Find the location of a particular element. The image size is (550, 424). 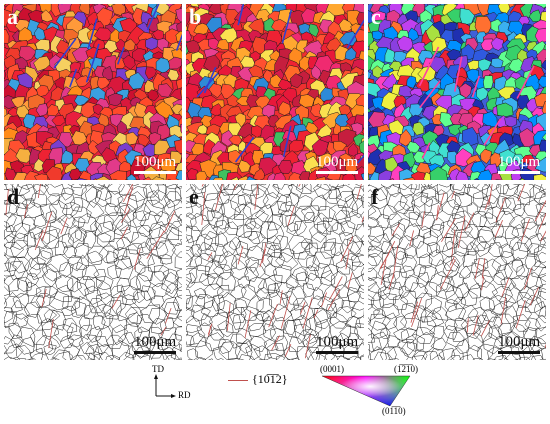

boundary-map-d is located at coordinates (93, 272).